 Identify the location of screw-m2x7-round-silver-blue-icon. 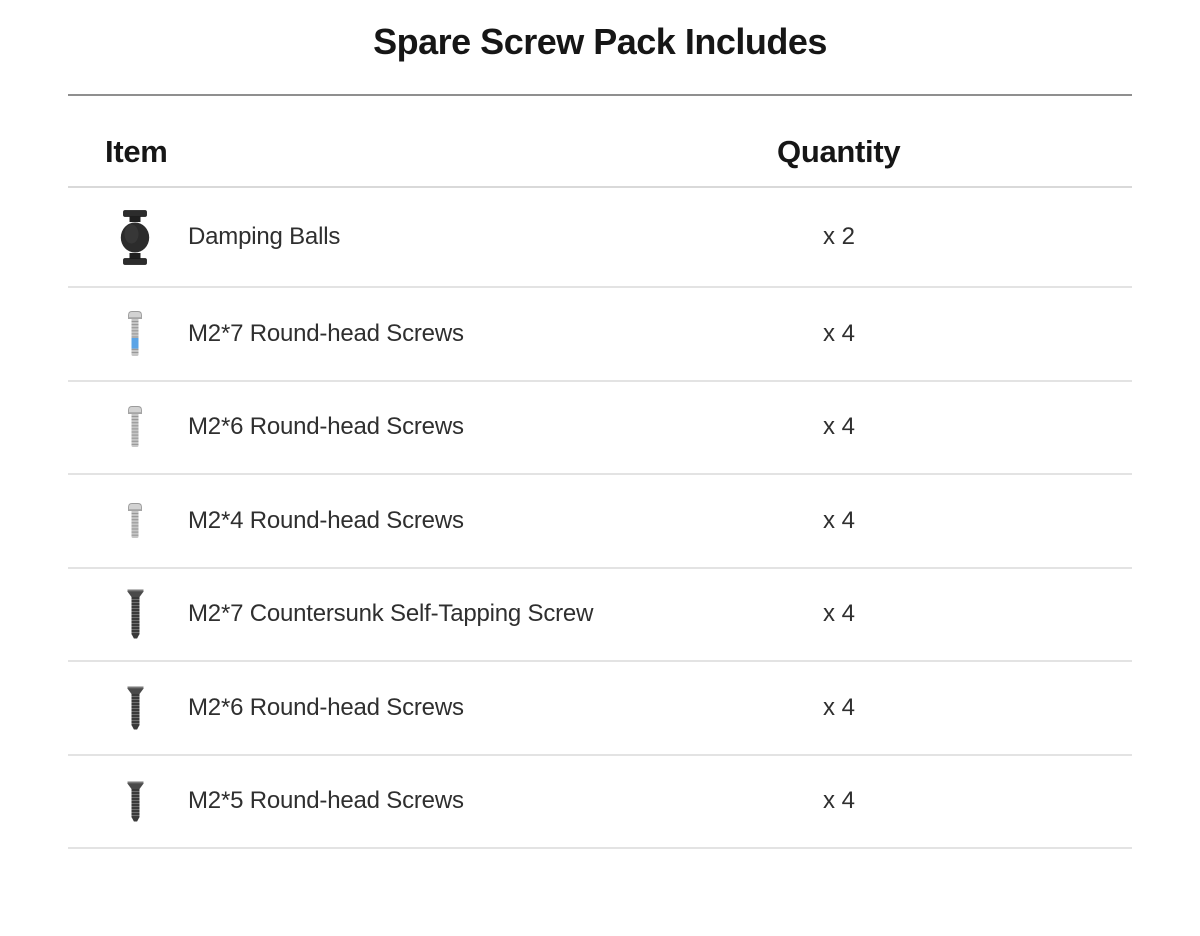
(135, 333).